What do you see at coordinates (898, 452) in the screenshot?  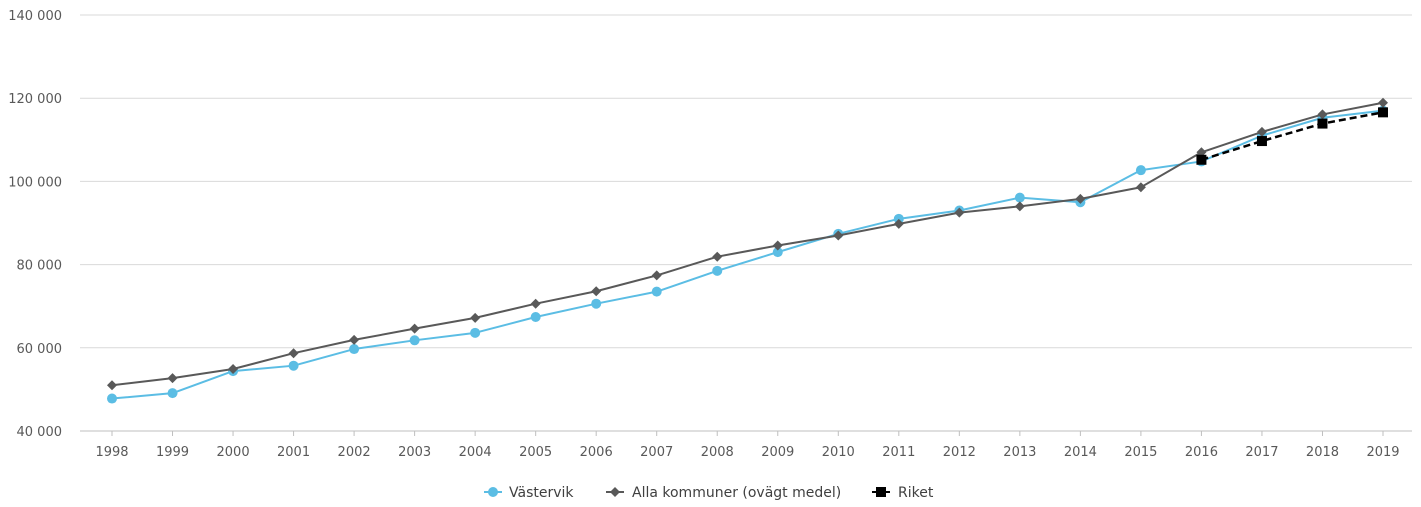 I see `x-tick-label: 2011` at bounding box center [898, 452].